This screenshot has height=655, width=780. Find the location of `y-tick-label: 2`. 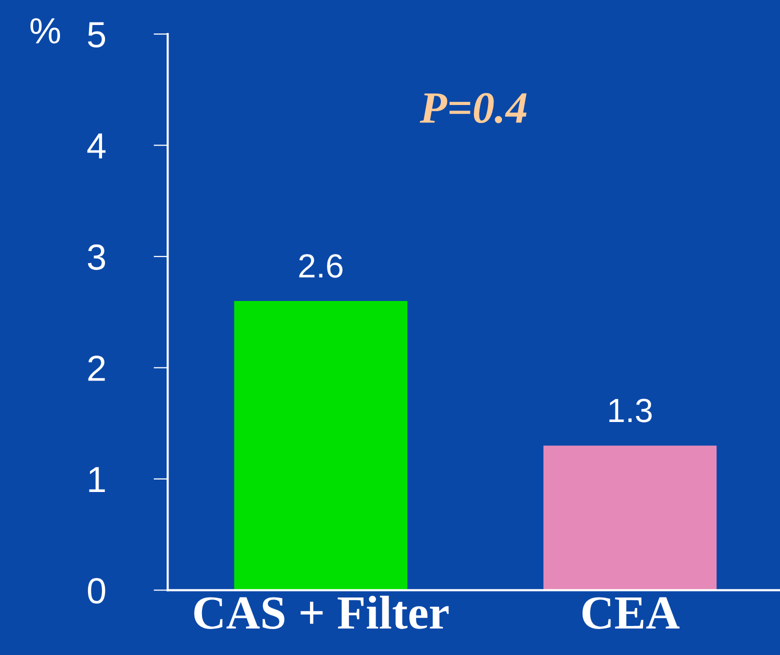

y-tick-label: 2 is located at coordinates (96, 368).